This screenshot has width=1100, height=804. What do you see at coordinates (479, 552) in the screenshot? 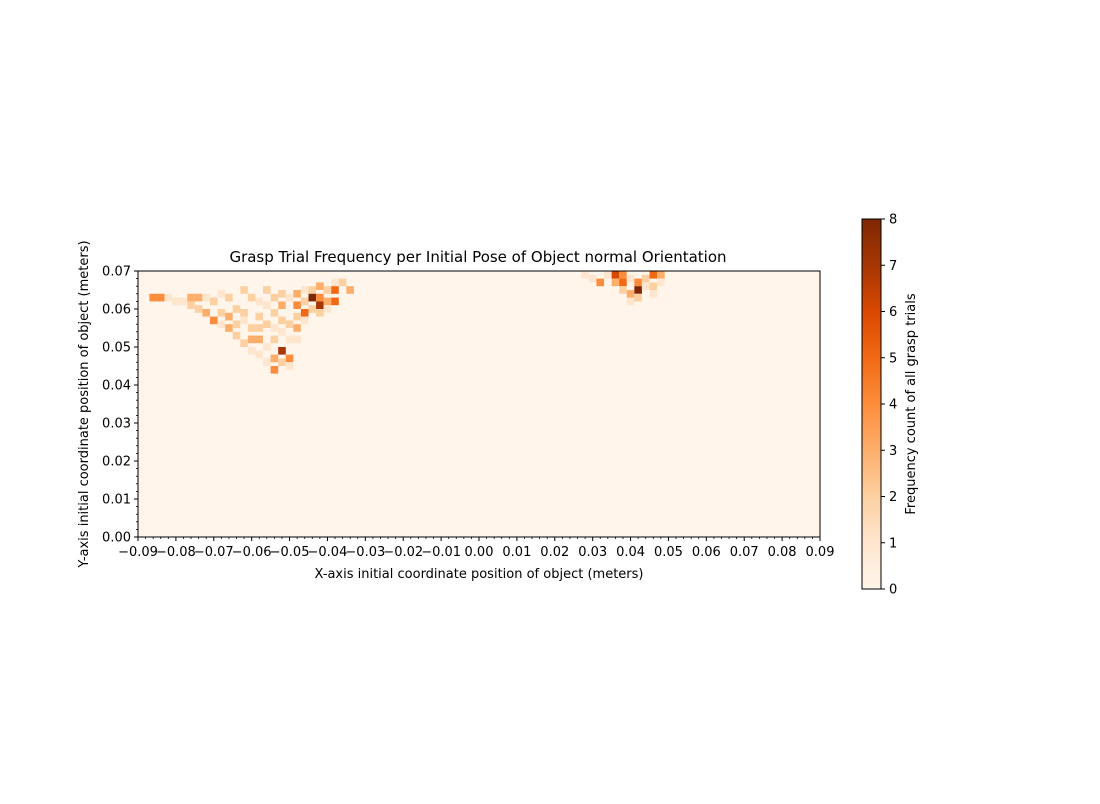
I see `x-tick-label: 0.00` at bounding box center [479, 552].